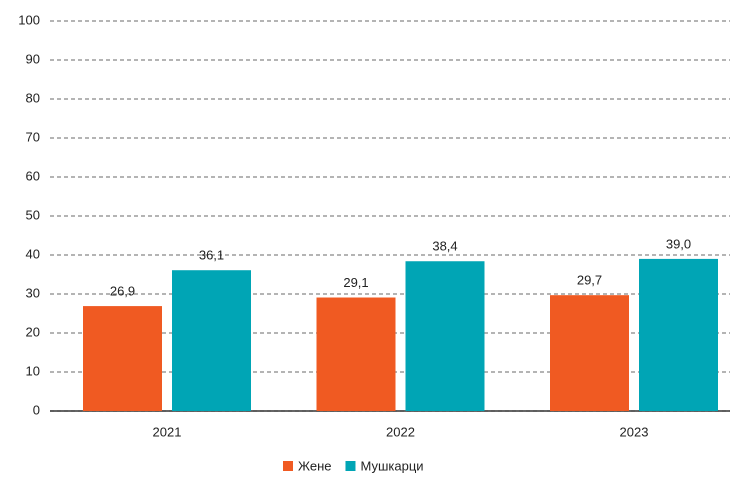 The image size is (740, 479). Describe the element at coordinates (314, 465) in the screenshot. I see `legend-label: Жене` at that location.